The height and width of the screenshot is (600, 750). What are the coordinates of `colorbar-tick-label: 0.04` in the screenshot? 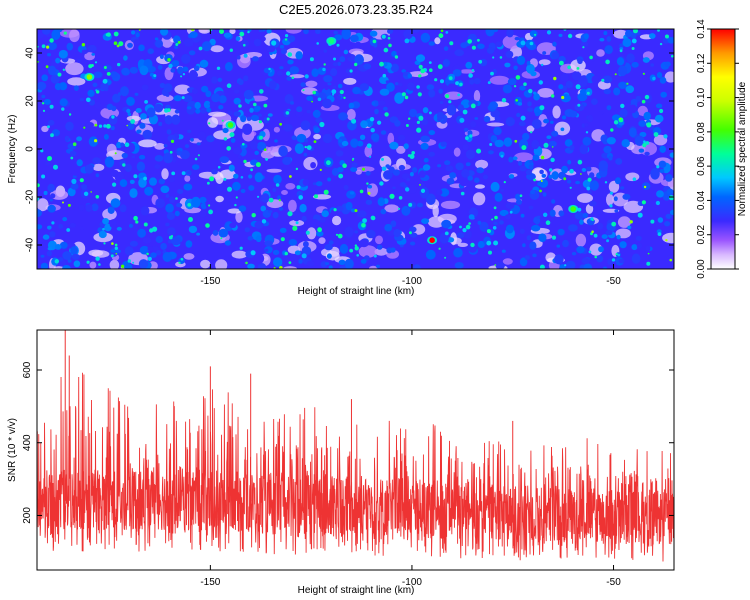 It's located at (701, 200).